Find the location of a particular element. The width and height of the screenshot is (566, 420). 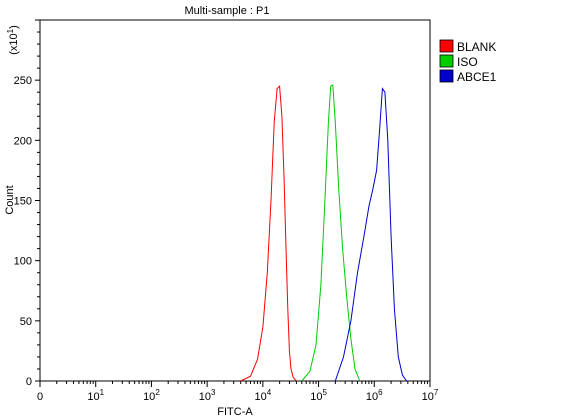

x-tick-label: 10⁶ is located at coordinates (374, 395).